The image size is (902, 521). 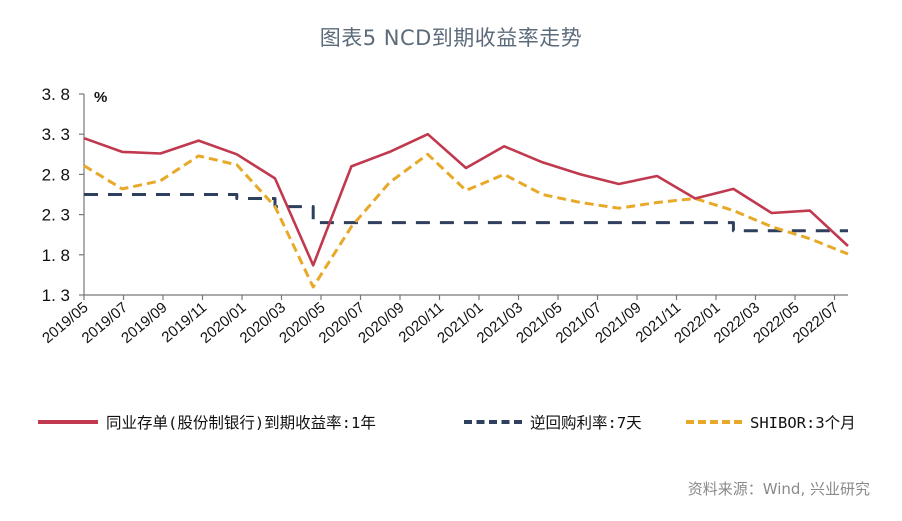 What do you see at coordinates (56, 295) in the screenshot?
I see `y-tick-label: 1. 3` at bounding box center [56, 295].